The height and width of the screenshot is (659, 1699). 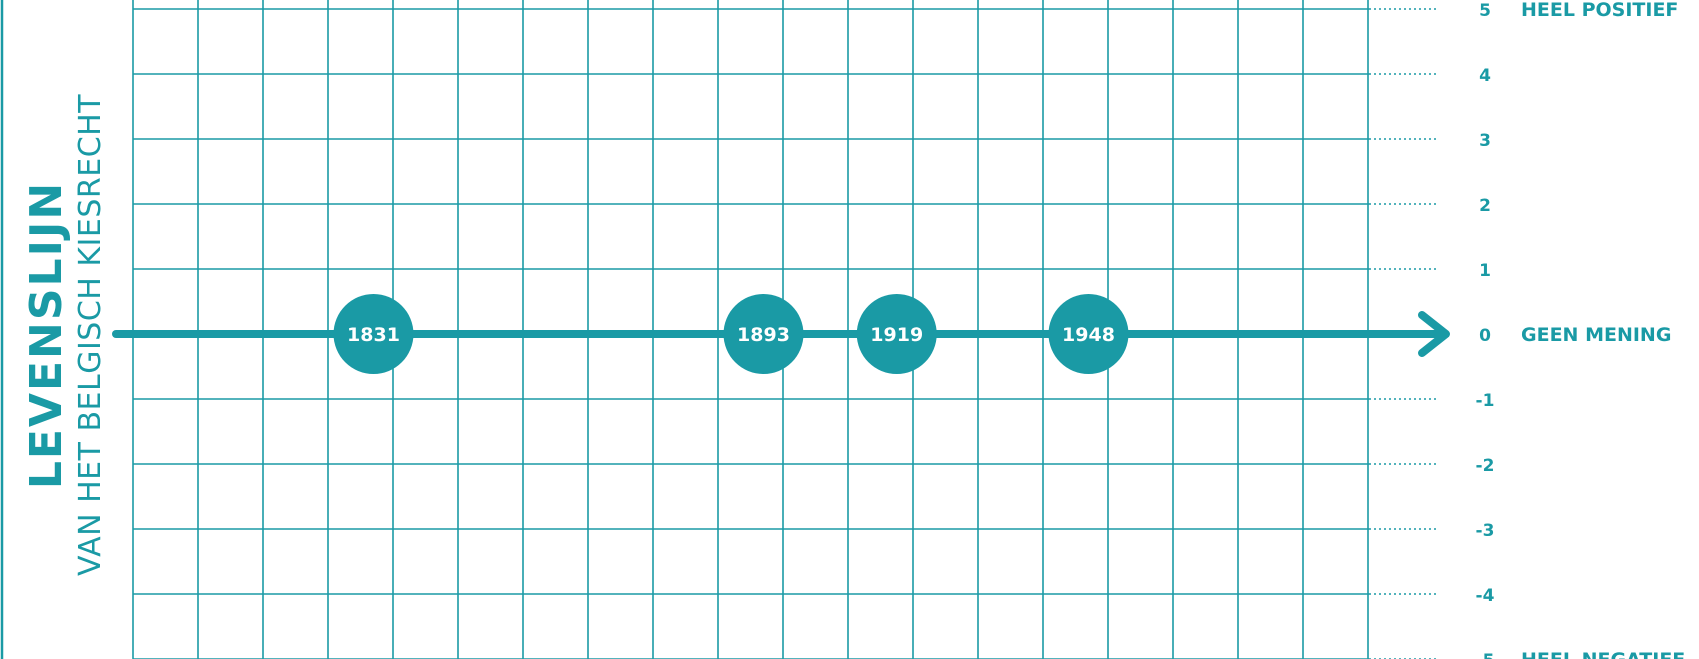 What do you see at coordinates (1485, 466) in the screenshot?
I see `scale-tick-label: -2` at bounding box center [1485, 466].